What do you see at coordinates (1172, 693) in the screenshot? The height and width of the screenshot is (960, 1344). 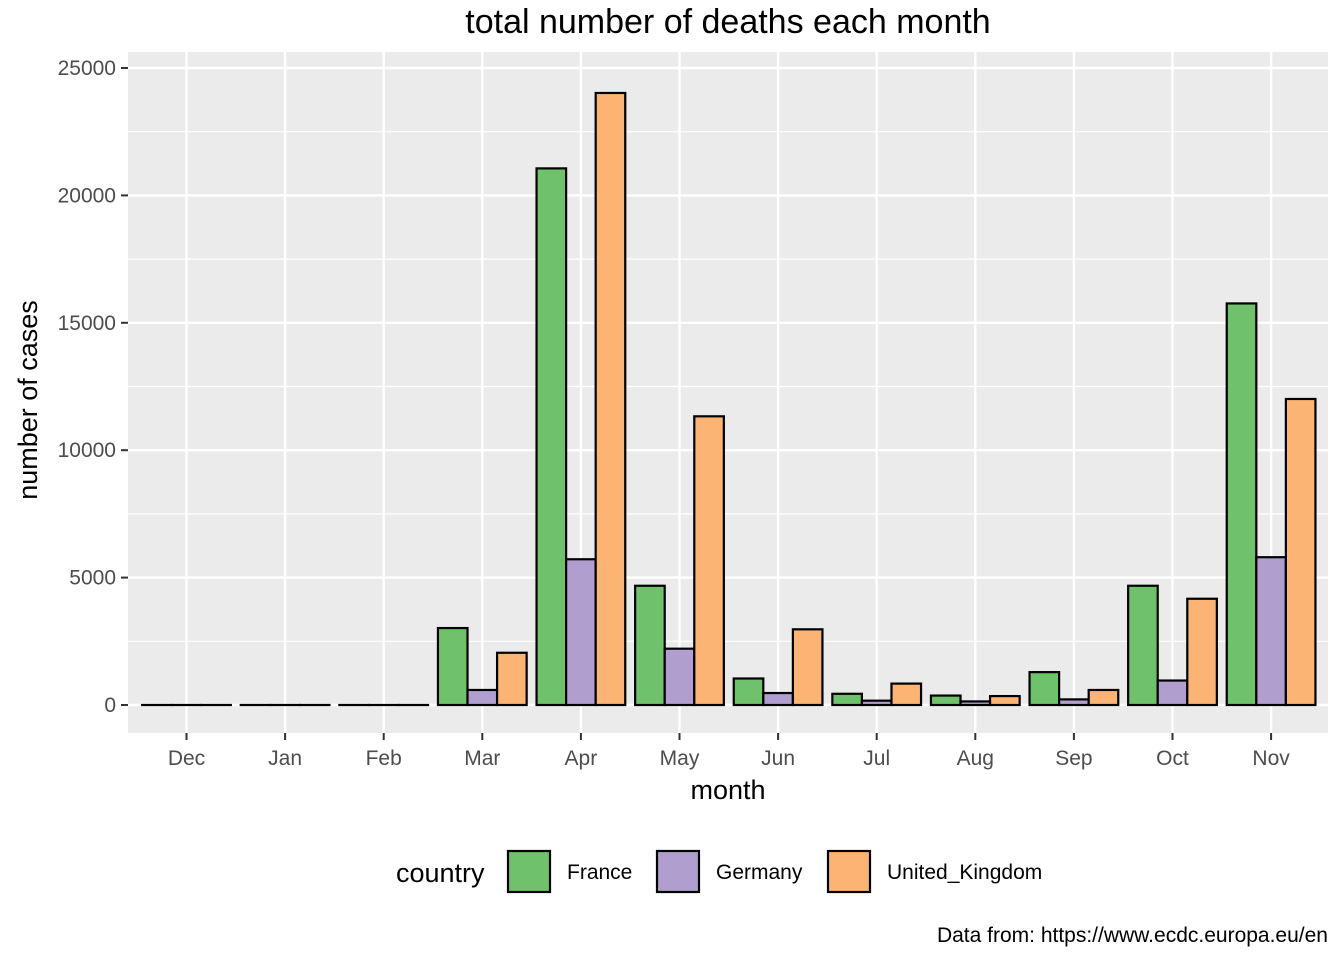 I see `bar-germany-oct` at bounding box center [1172, 693].